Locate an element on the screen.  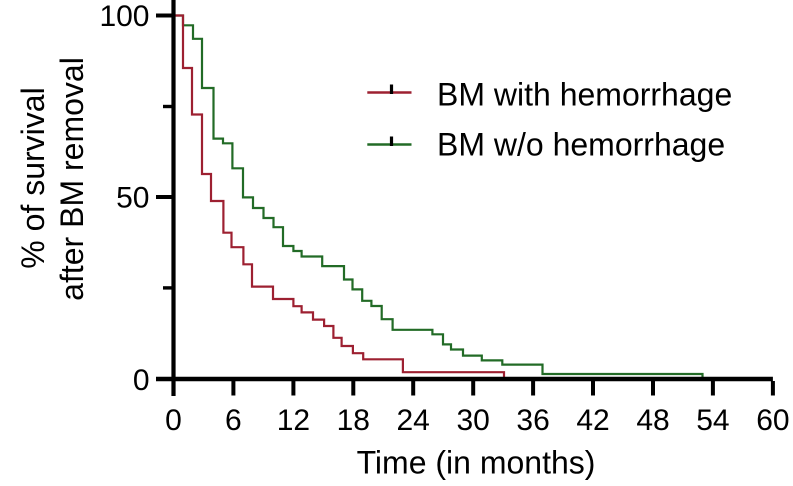
svg-text: 36 is located at coordinates (532, 420).